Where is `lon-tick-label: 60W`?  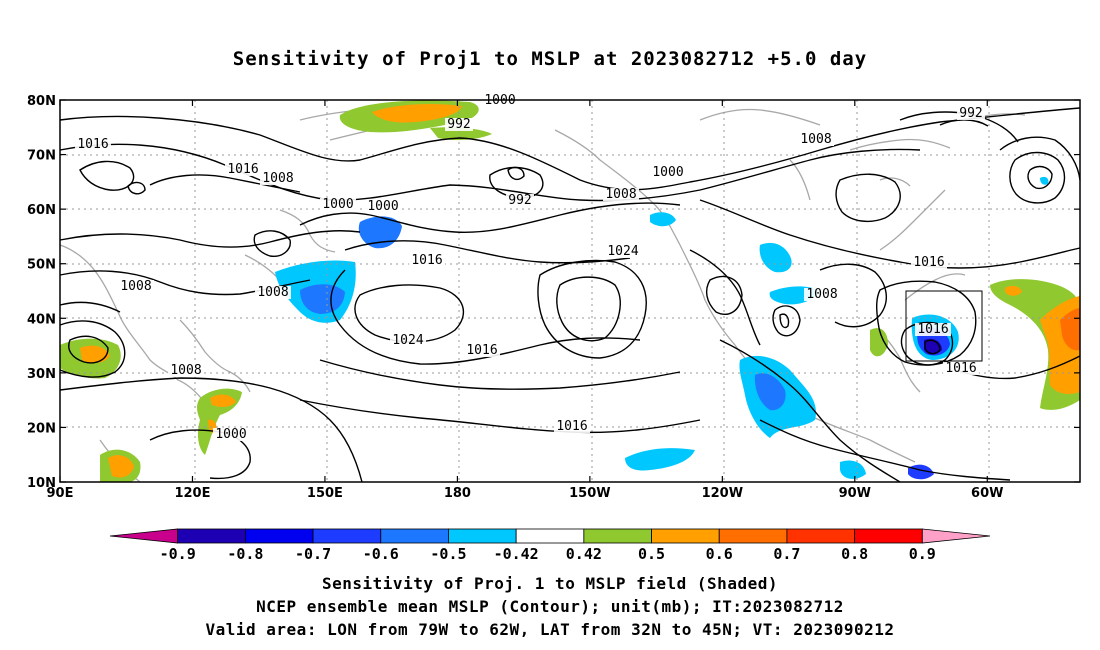 lon-tick-label: 60W is located at coordinates (987, 493).